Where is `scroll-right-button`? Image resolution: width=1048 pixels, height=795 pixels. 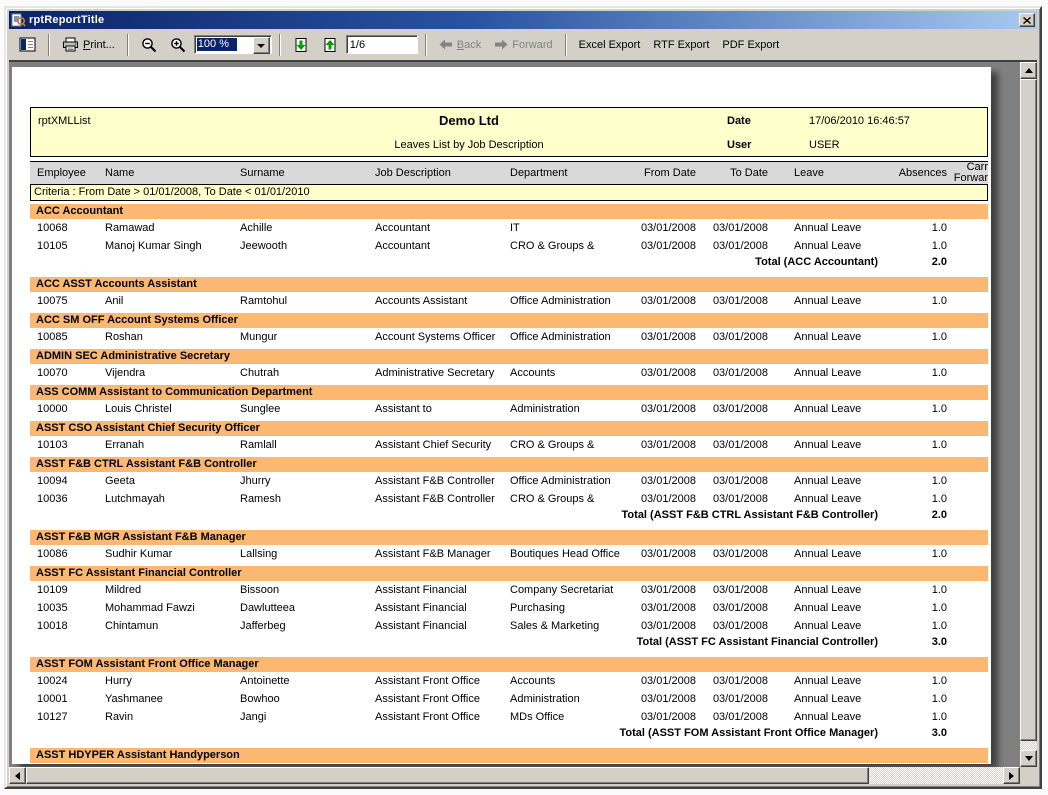
scroll-right-button is located at coordinates (1011, 775).